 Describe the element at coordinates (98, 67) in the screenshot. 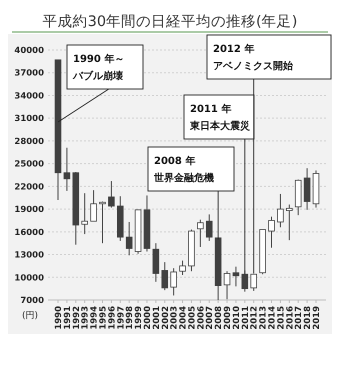

I see `annotation: 1990 年～バブル崩壊` at that location.